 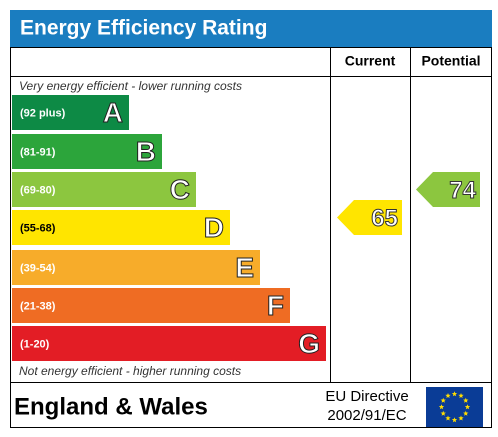 I want to click on band-range: (69-80), so click(x=38, y=190).